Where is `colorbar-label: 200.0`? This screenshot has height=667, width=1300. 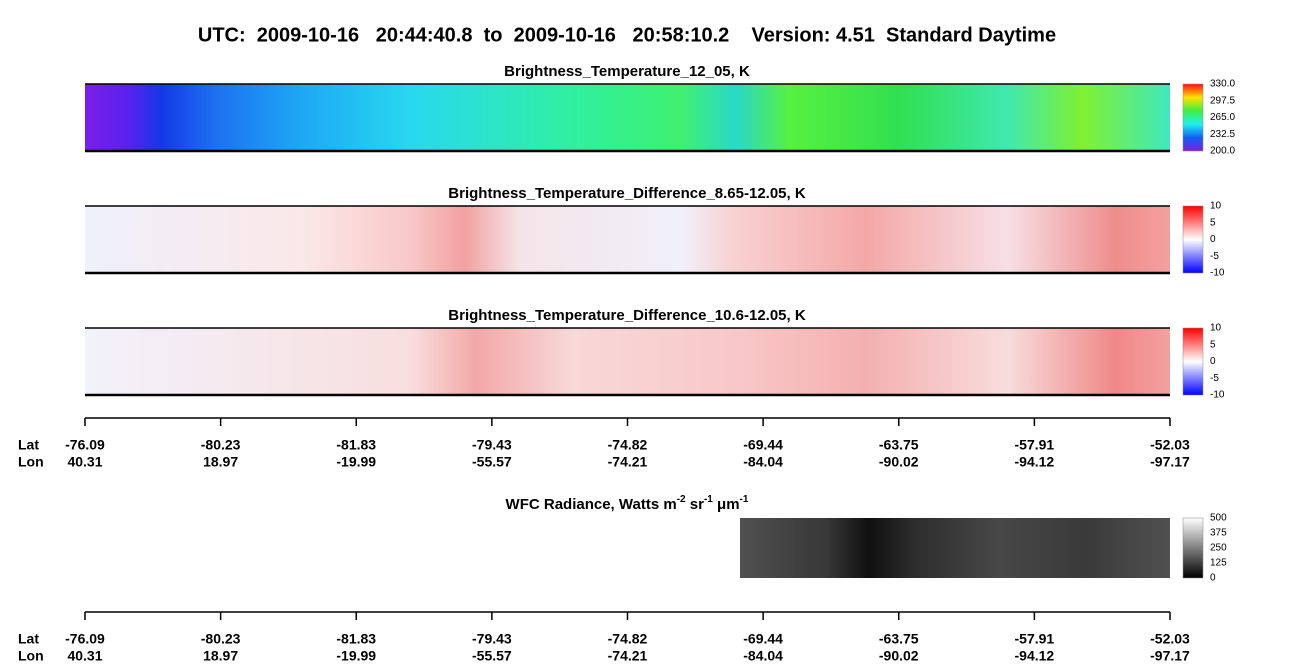
colorbar-label: 200.0 is located at coordinates (1222, 151).